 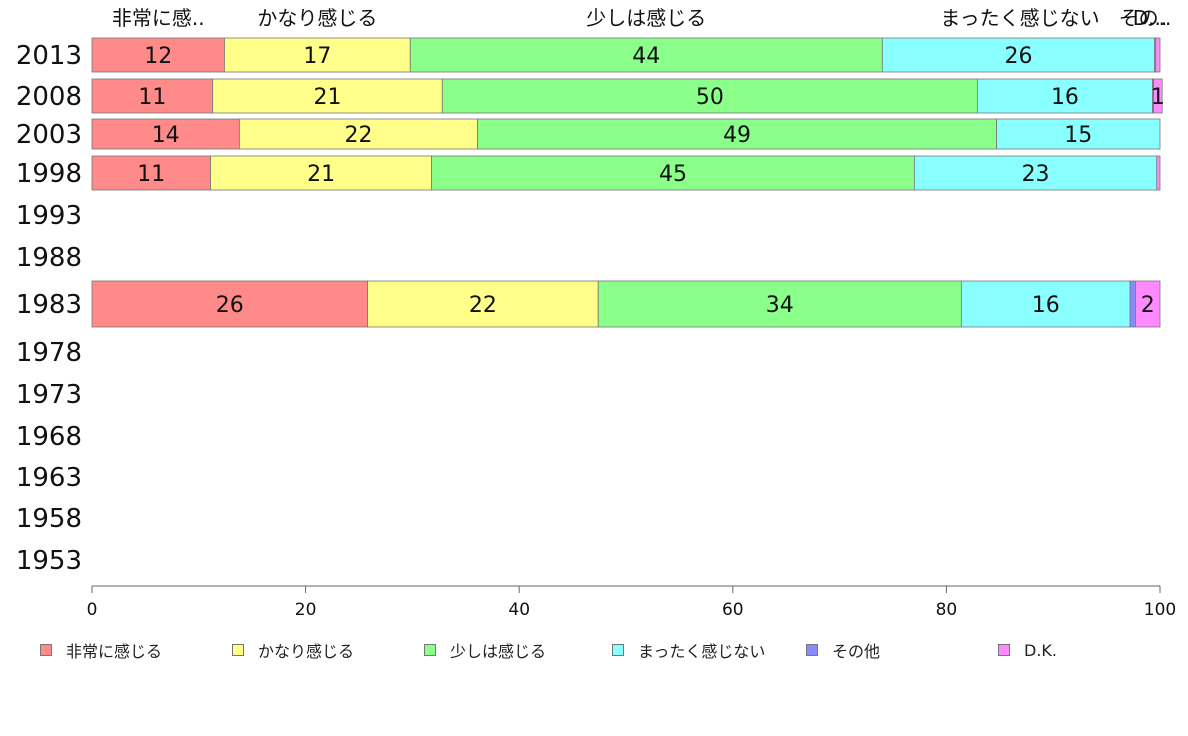 What do you see at coordinates (49, 478) in the screenshot?
I see `category-label: 1963` at bounding box center [49, 478].